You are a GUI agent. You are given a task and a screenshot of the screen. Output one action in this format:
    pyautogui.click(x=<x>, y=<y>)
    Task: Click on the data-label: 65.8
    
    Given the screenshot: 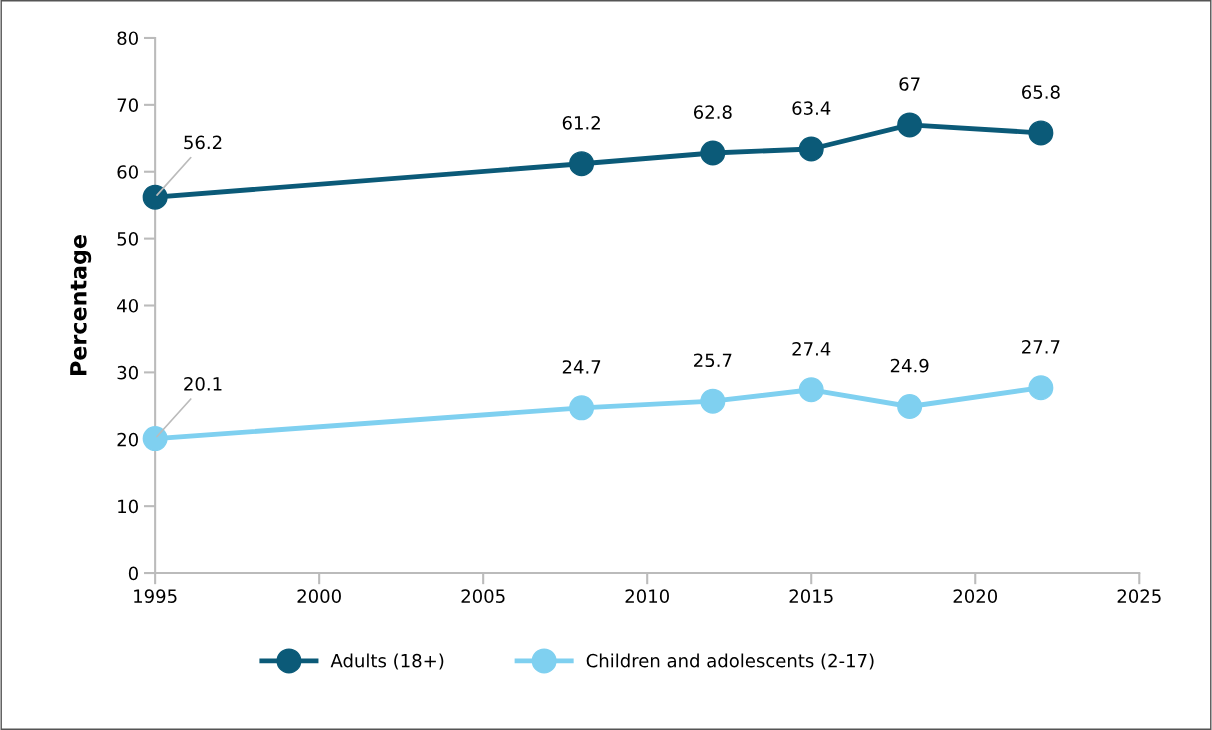 What is the action you would take?
    pyautogui.click(x=1041, y=92)
    